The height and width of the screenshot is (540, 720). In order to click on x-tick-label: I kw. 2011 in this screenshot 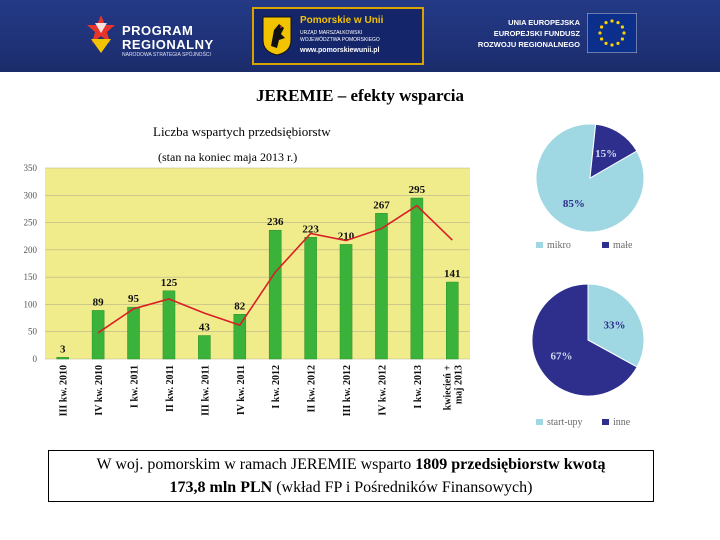, I will do `click(135, 386)`.